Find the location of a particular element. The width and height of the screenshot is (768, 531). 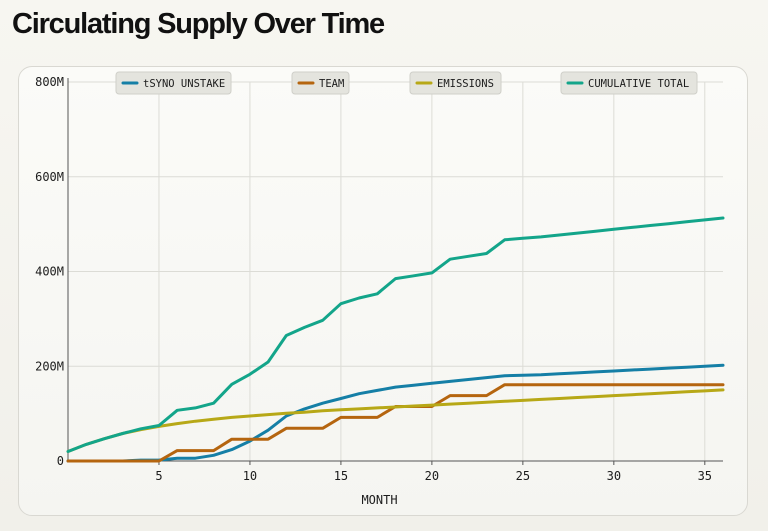

y-tick-label: 600M is located at coordinates (49, 177).